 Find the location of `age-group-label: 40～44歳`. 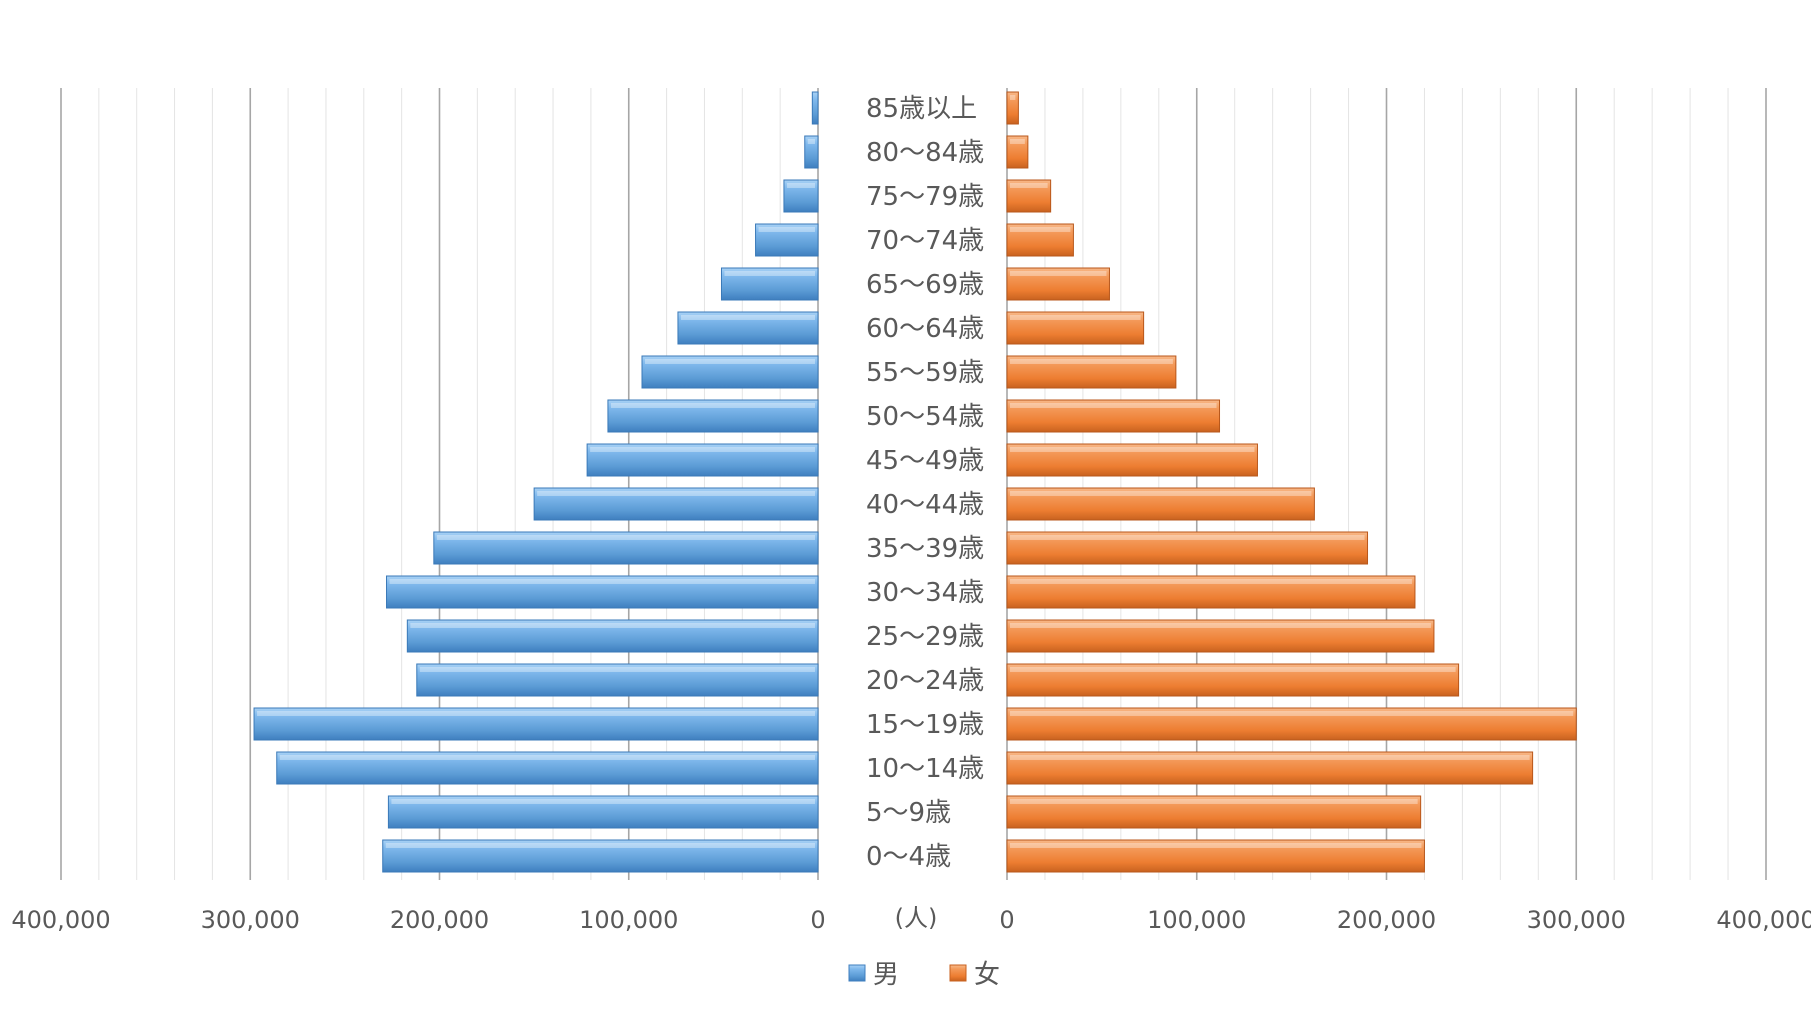

age-group-label: 40～44歳 is located at coordinates (925, 505).